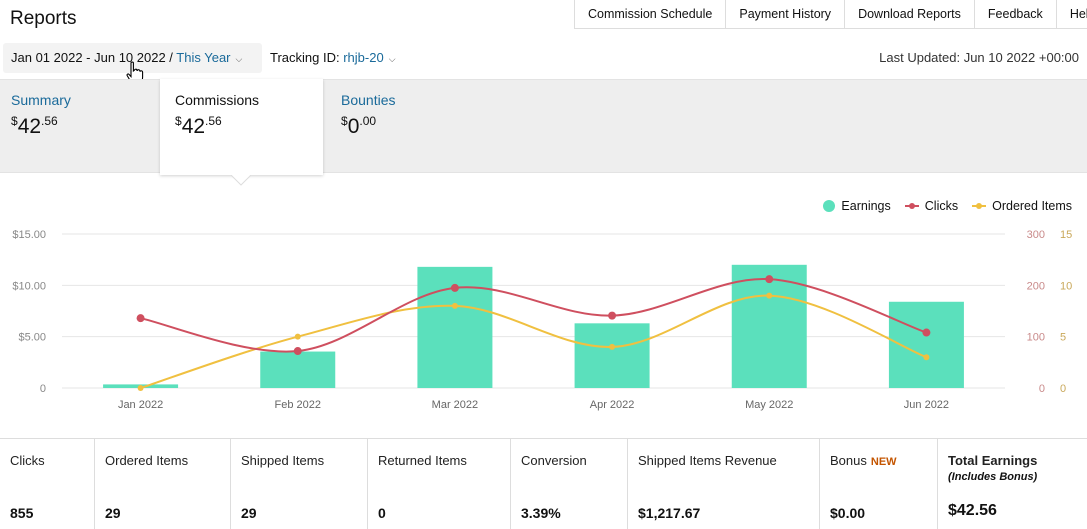 This screenshot has width=1087, height=529. What do you see at coordinates (533, 315) in the screenshot?
I see `clicks-line` at bounding box center [533, 315].